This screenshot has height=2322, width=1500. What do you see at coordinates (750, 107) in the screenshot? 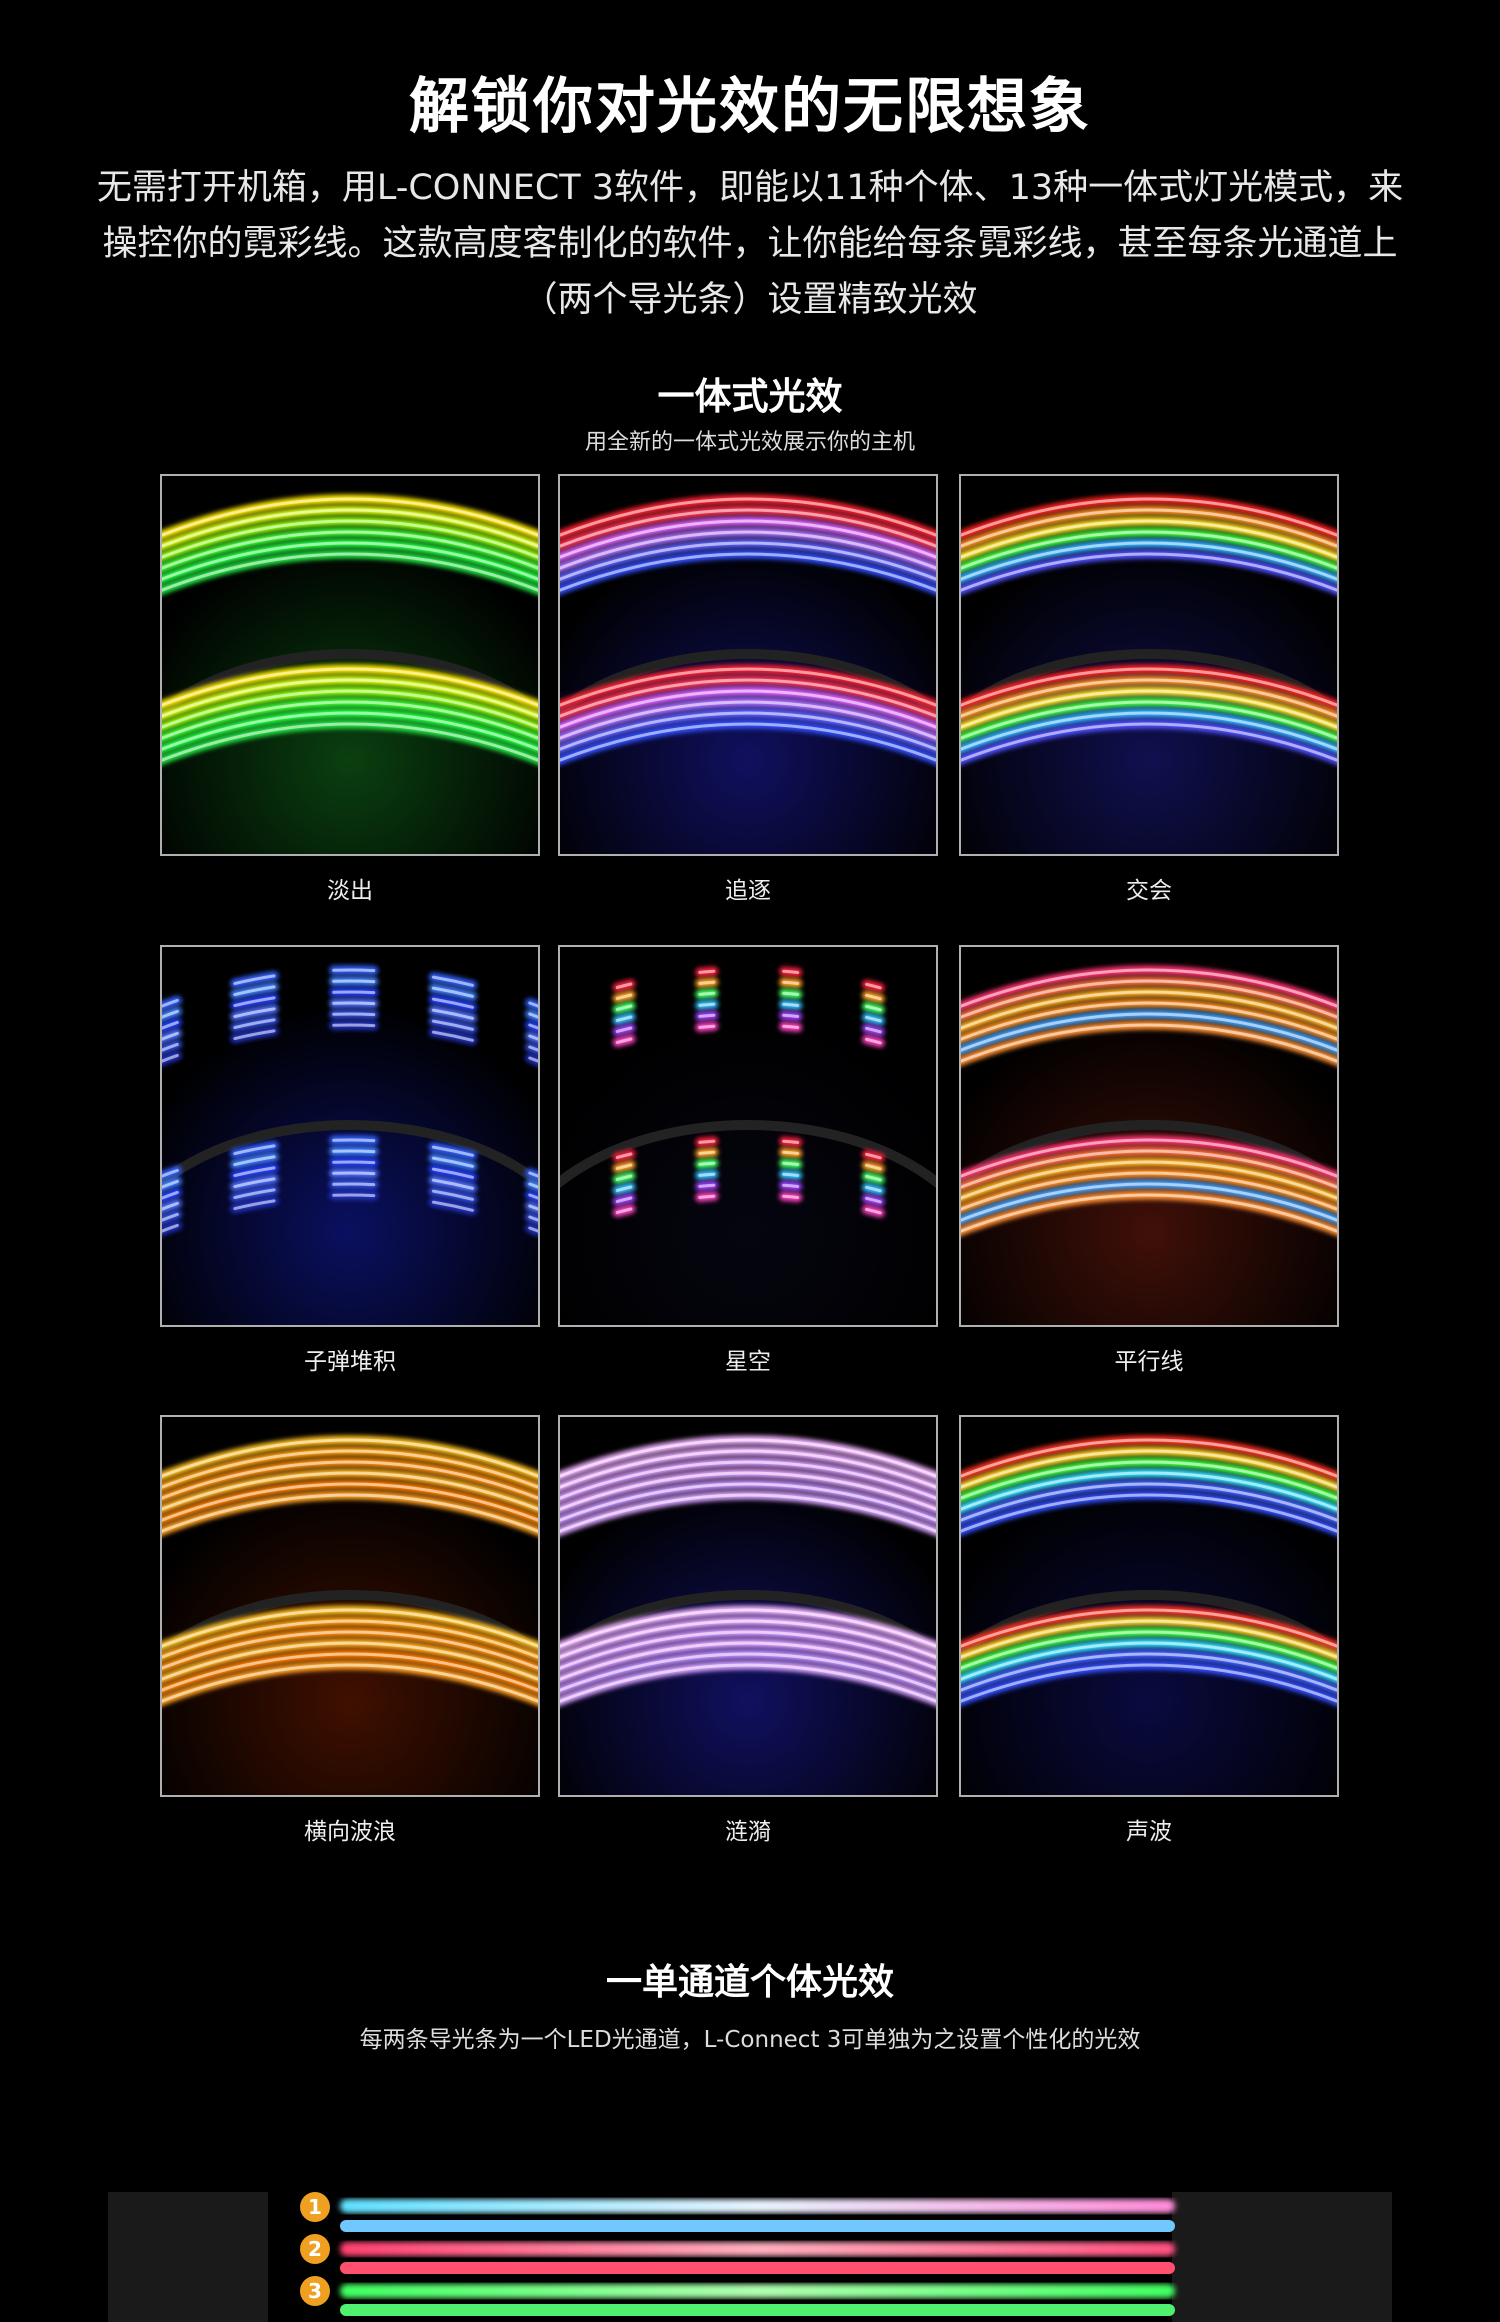
I see `page-title: 解锁你对光效的无限想象` at bounding box center [750, 107].